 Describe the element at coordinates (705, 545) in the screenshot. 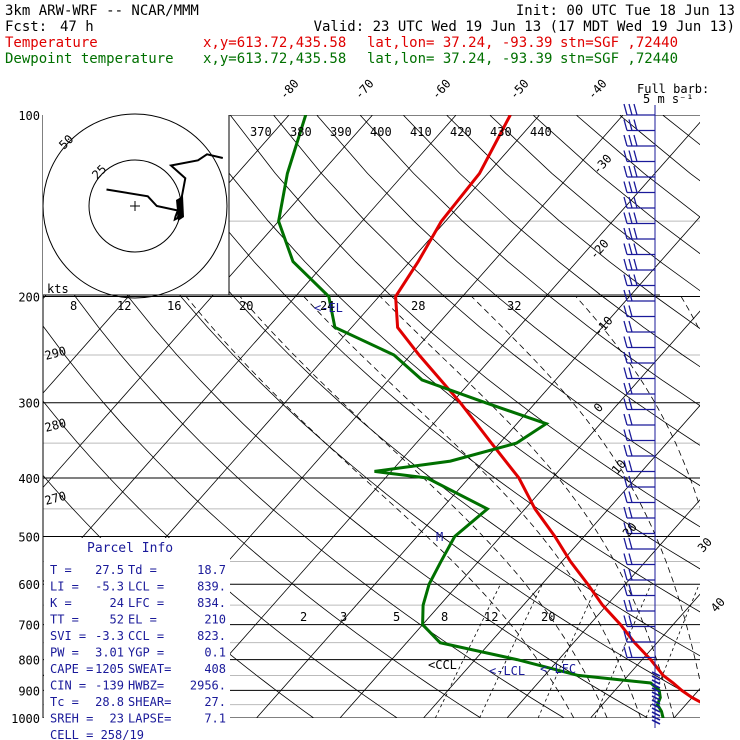

I see `isotherm-label: 30` at that location.